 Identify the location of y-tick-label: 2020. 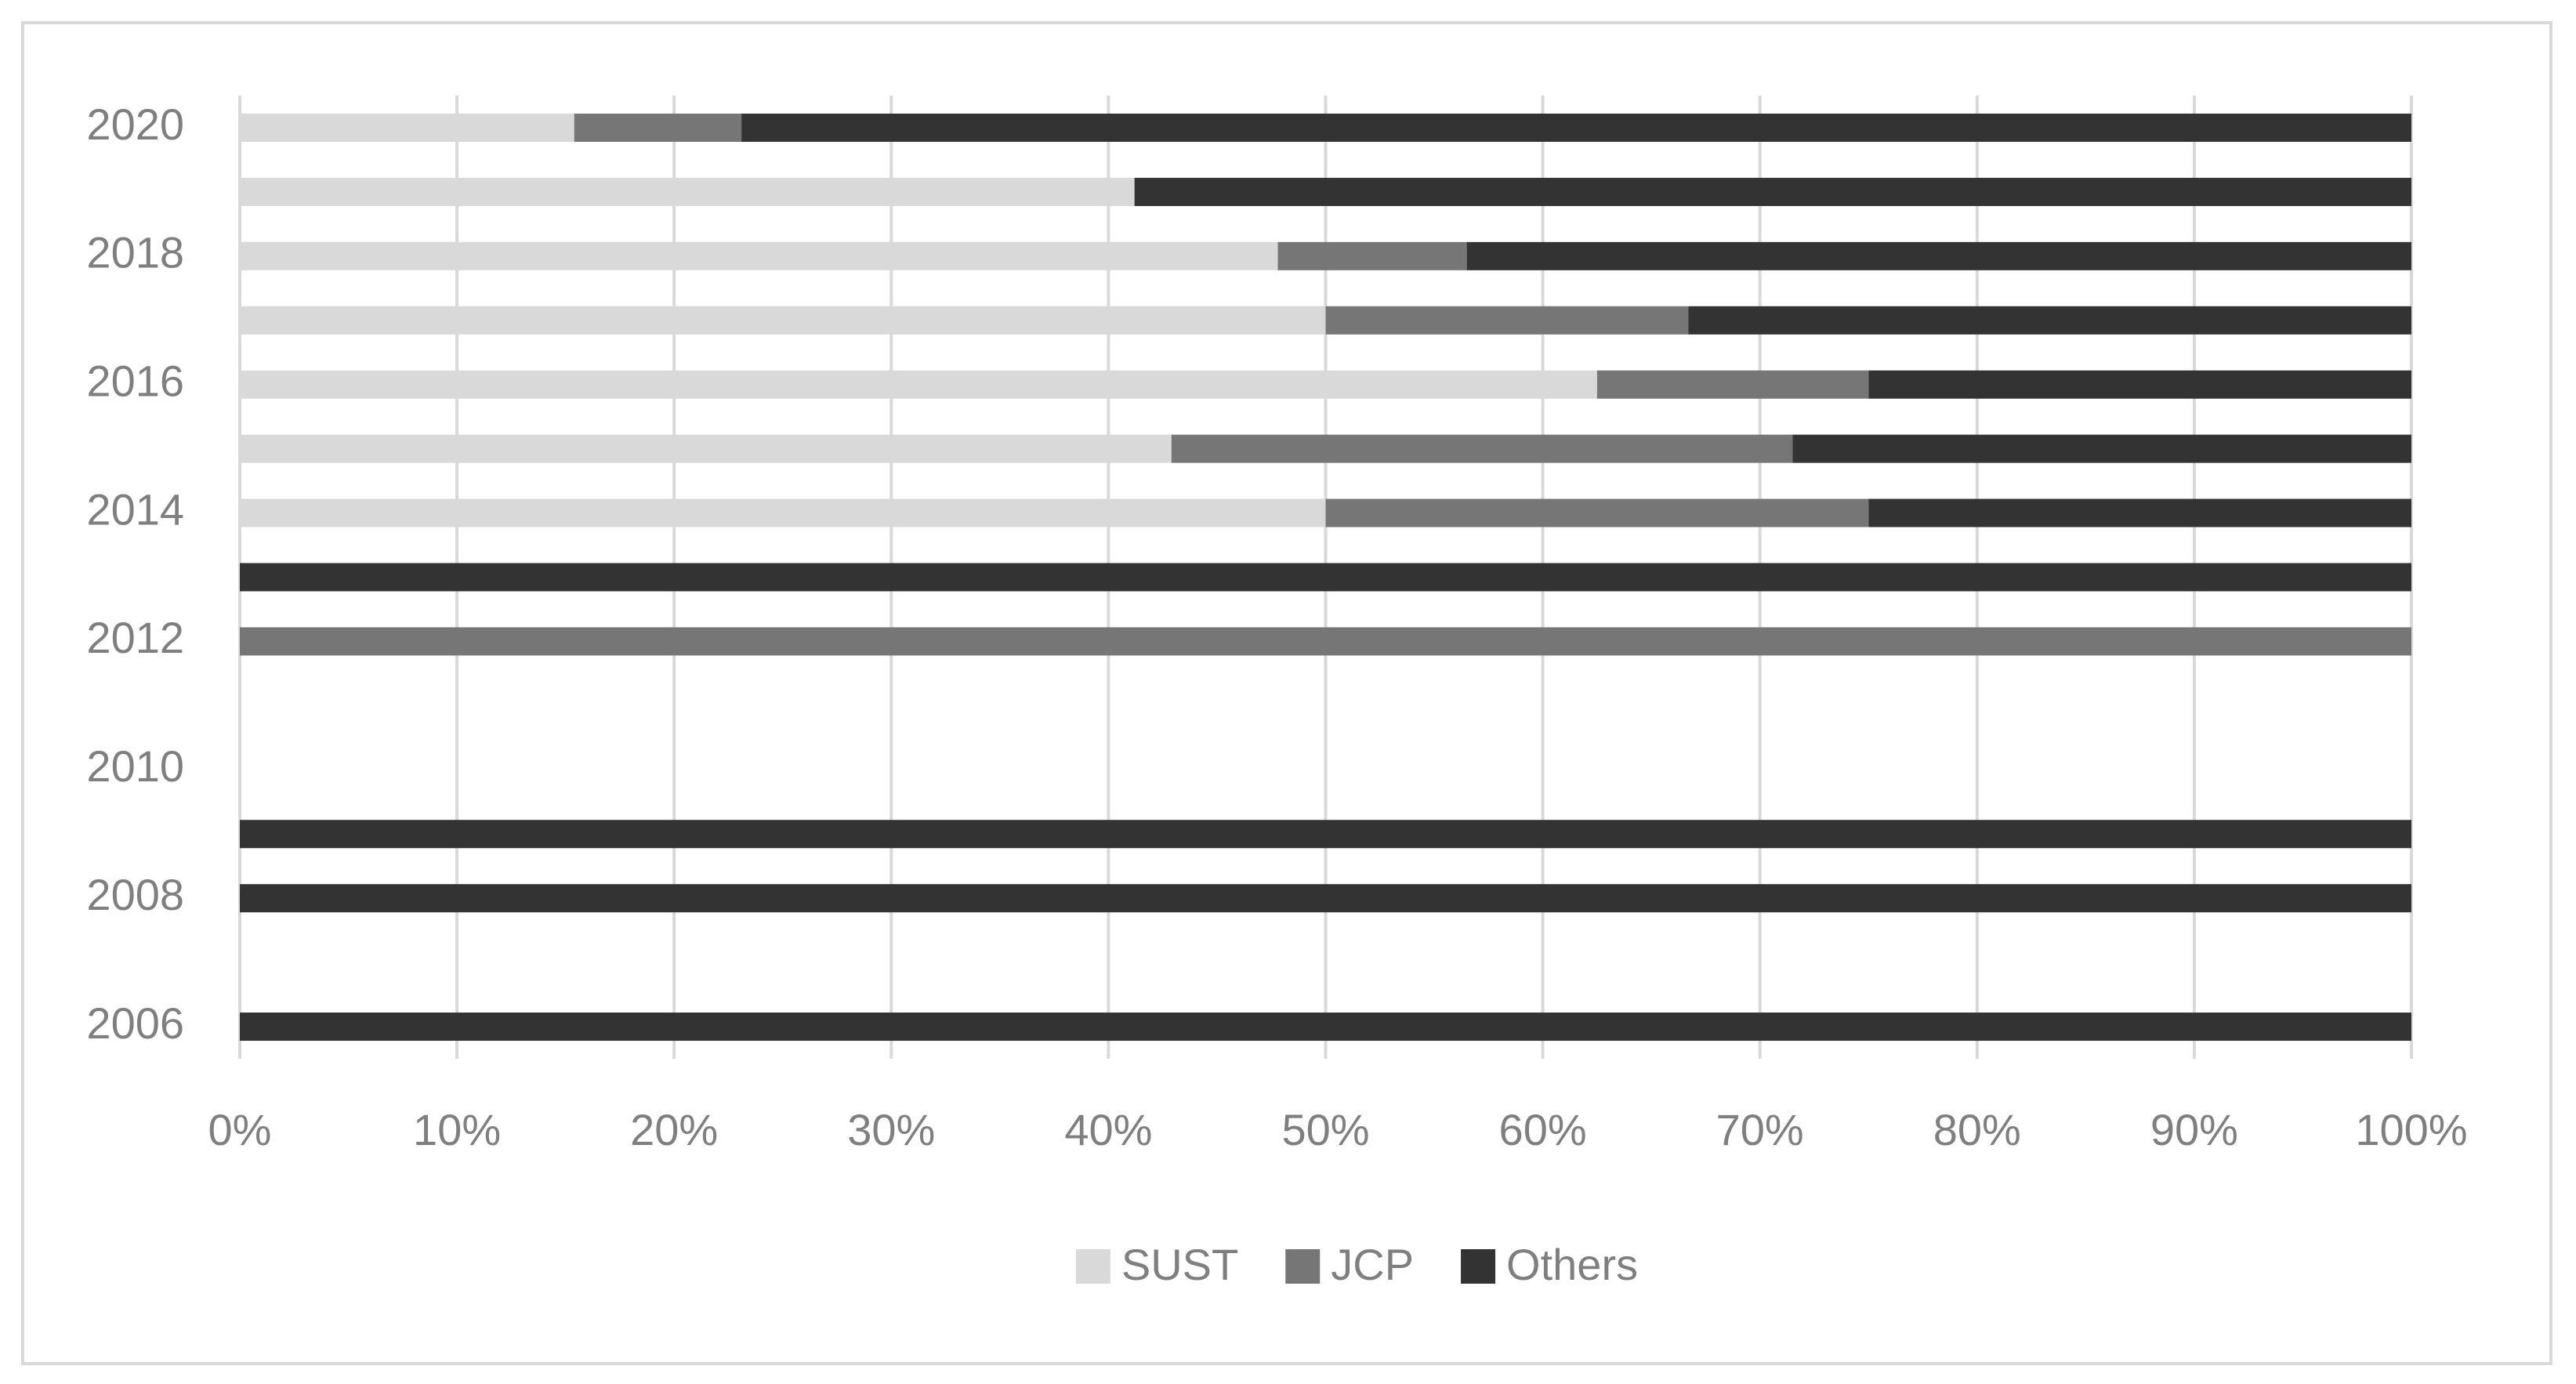
(135, 124).